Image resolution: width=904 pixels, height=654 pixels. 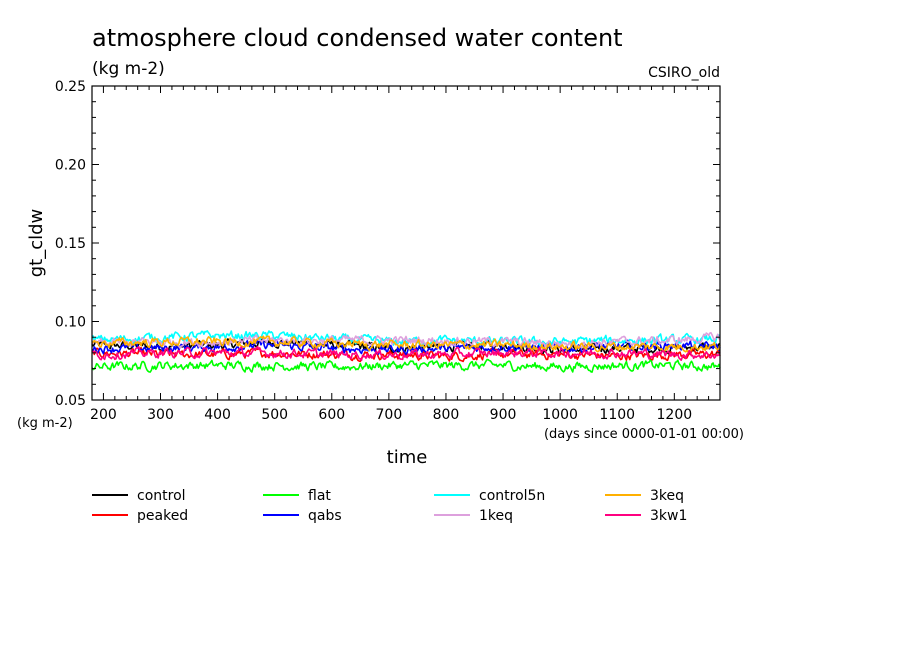 I want to click on x-tick-label: 1200, so click(x=675, y=415).